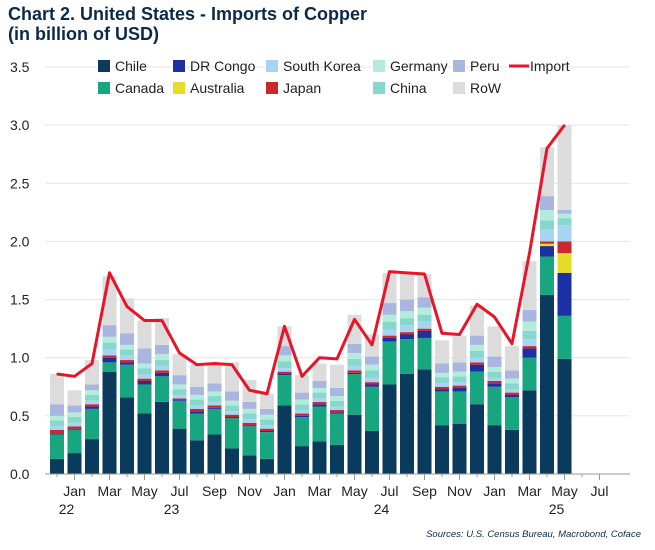 This screenshot has width=655, height=550. What do you see at coordinates (20, 241) in the screenshot?
I see `y-tick-label: 2.0` at bounding box center [20, 241].